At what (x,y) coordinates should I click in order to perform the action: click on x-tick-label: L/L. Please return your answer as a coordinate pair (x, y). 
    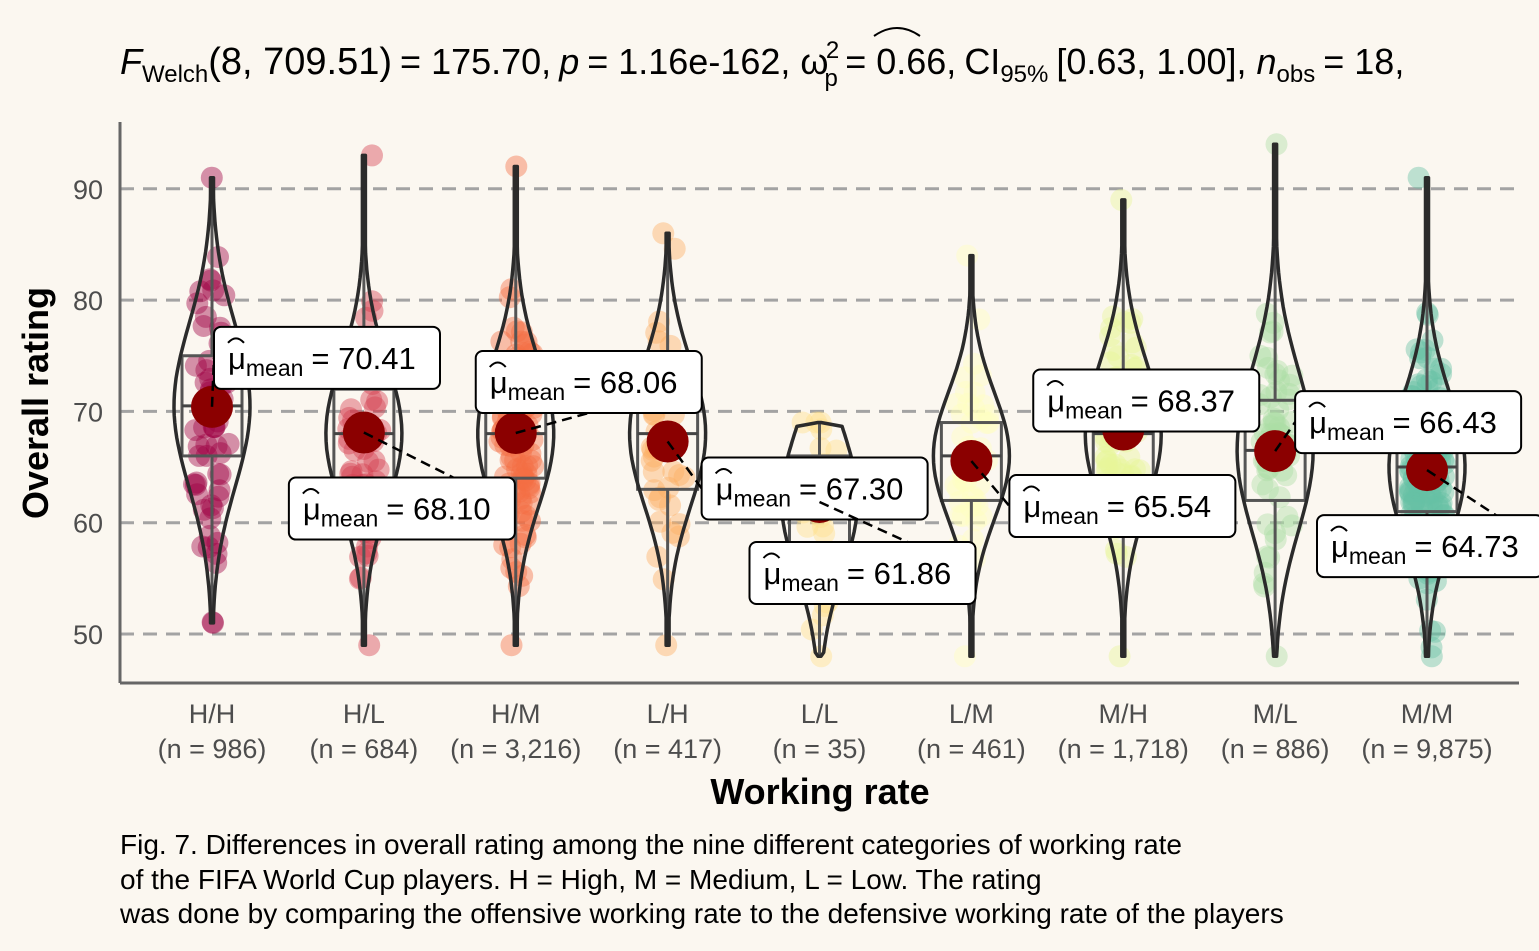
    Looking at the image, I should click on (820, 714).